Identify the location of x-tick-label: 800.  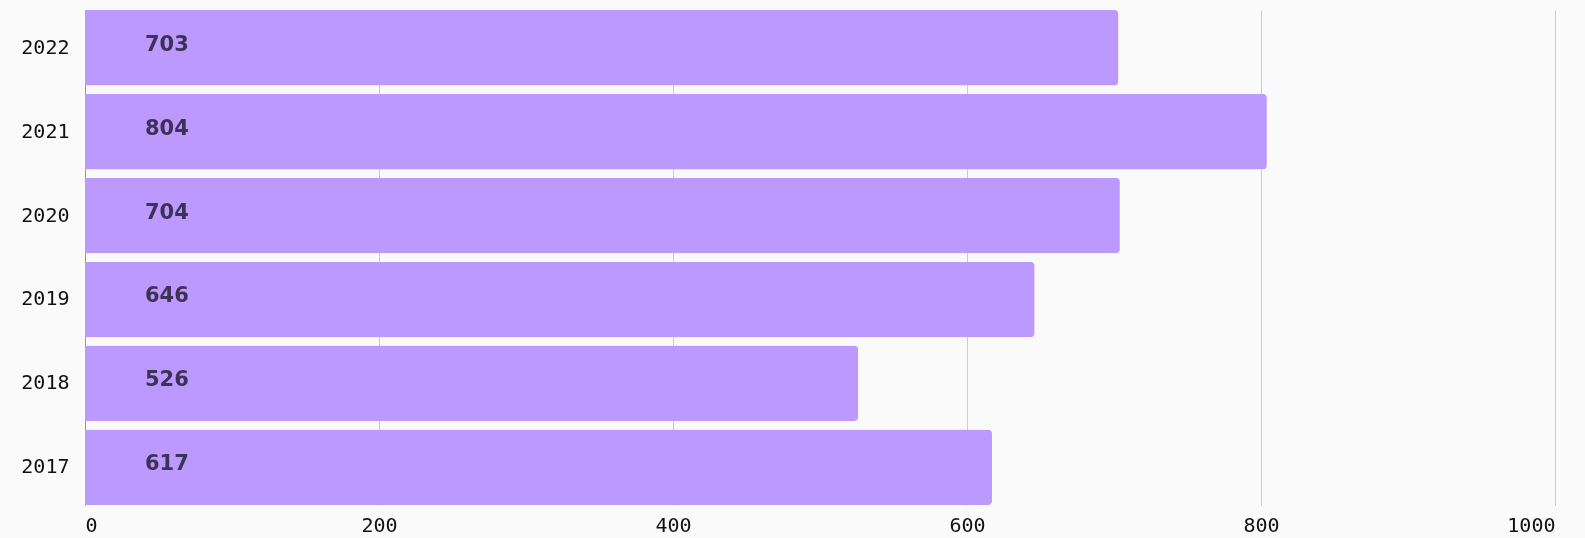
(1261, 524).